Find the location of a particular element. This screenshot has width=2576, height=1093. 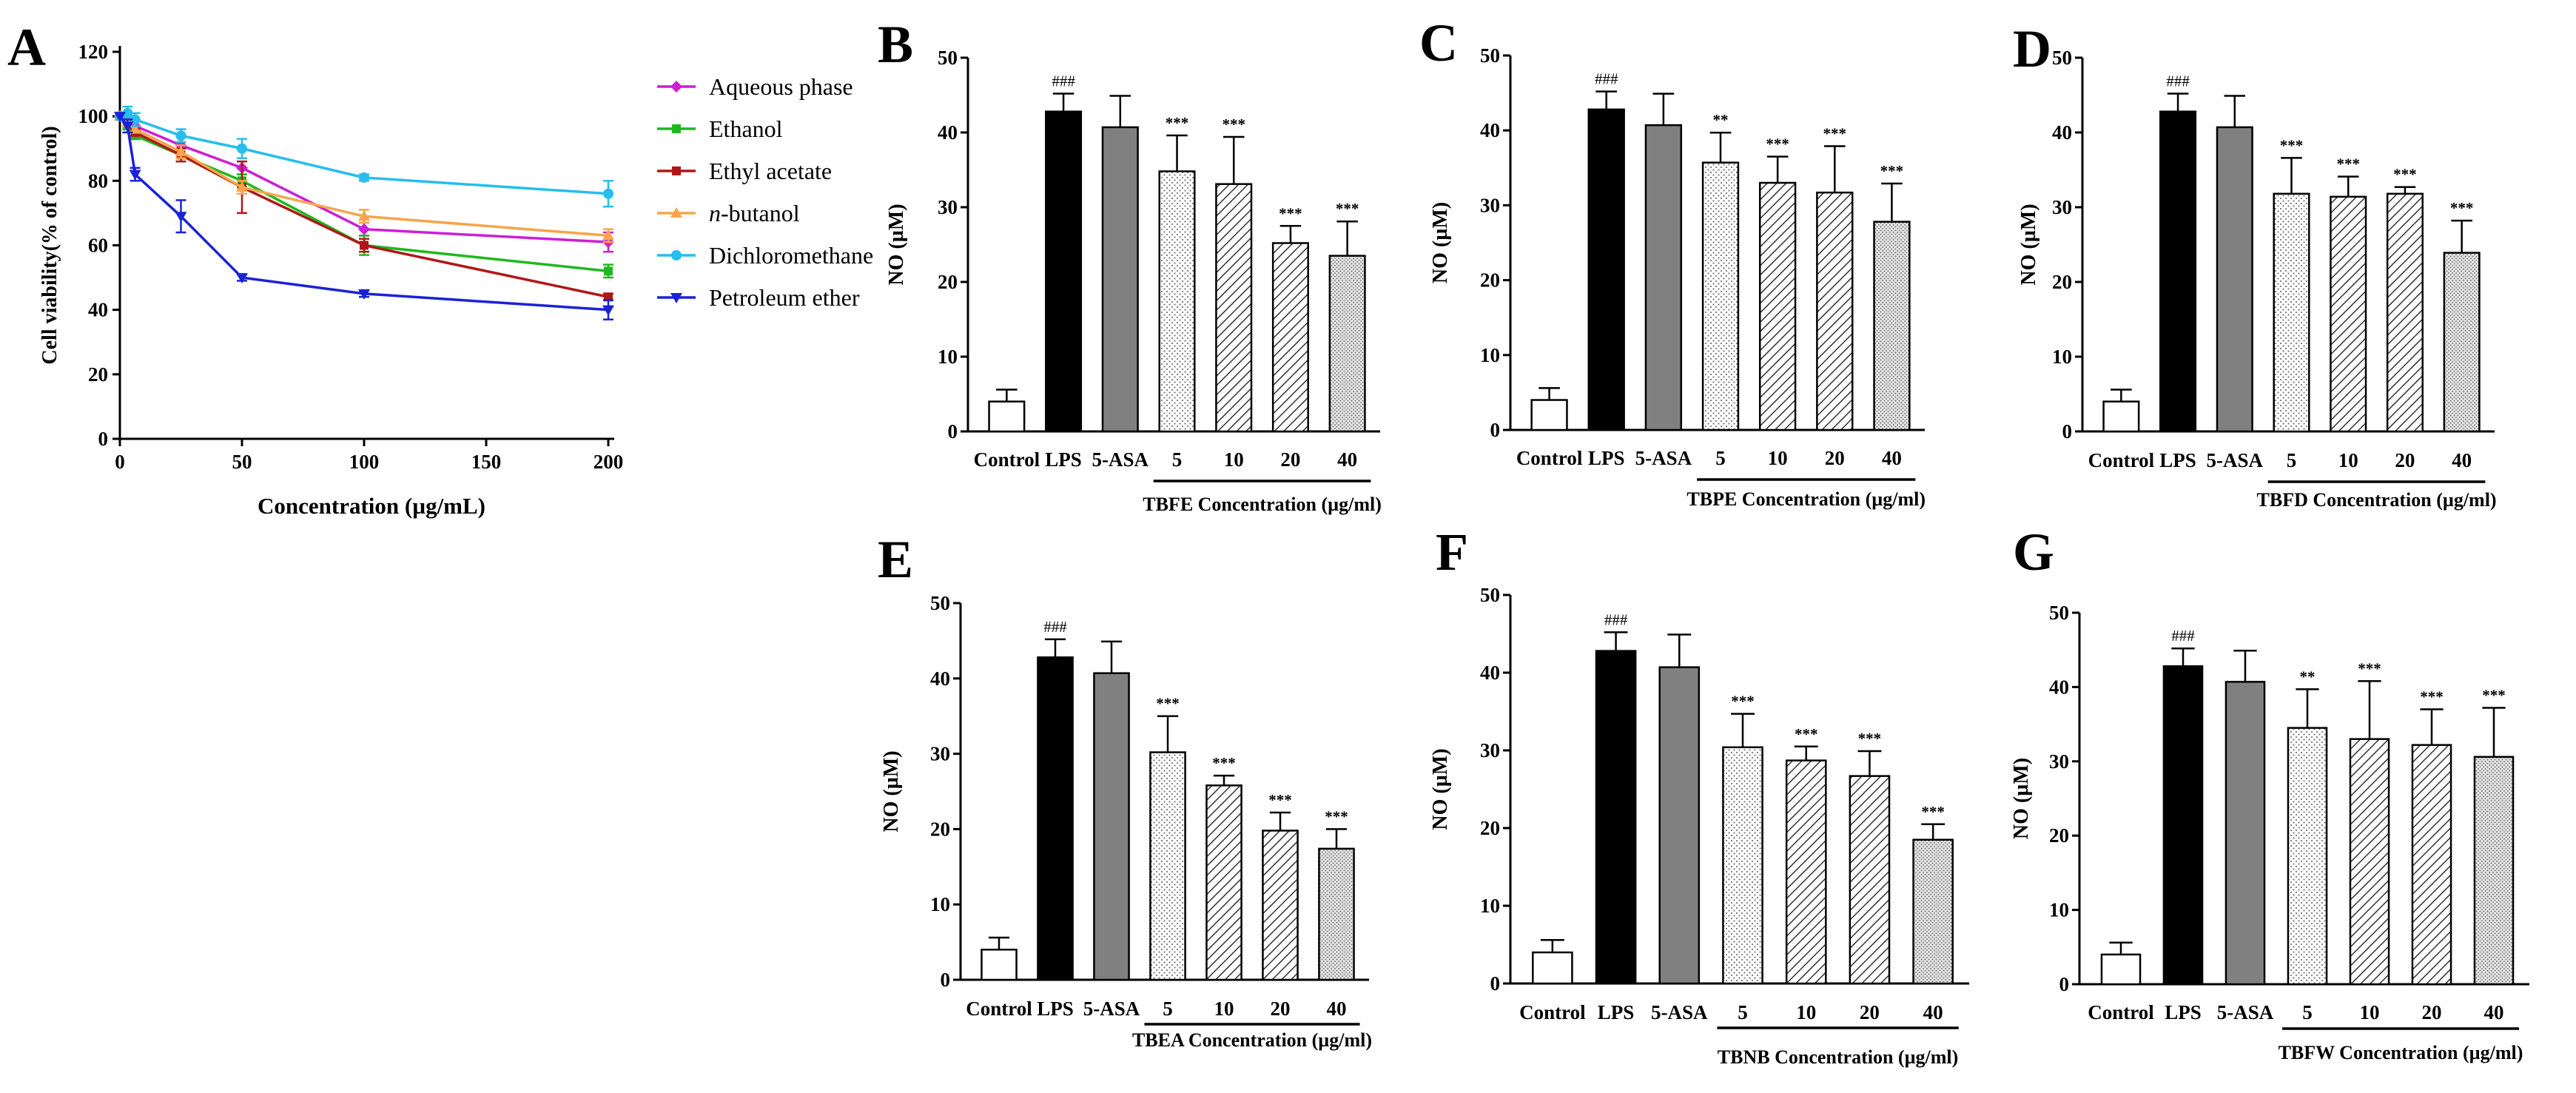

x-tick-label: 200 is located at coordinates (608, 462).